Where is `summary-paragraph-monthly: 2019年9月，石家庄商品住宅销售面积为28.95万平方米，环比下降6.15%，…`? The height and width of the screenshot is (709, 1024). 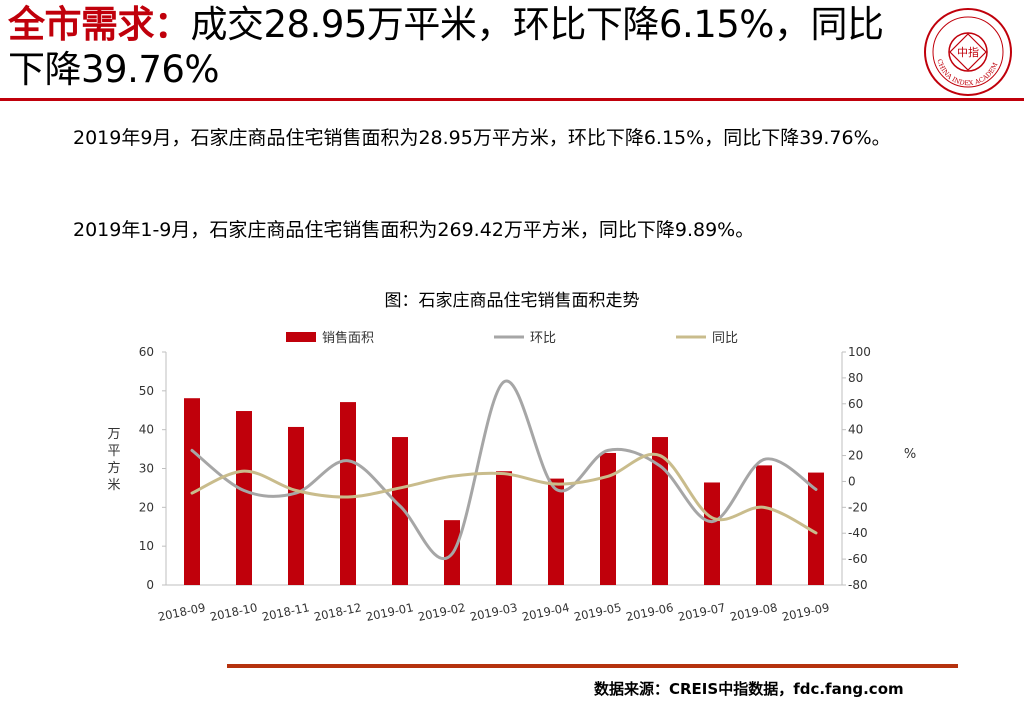
summary-paragraph-monthly: 2019年9月，石家庄商品住宅销售面积为28.95万平方米，环比下降6.15%，… is located at coordinates (482, 138).